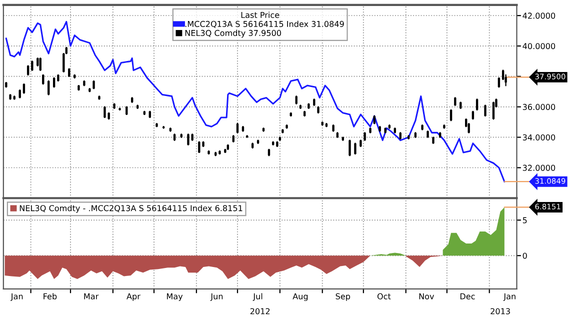  I want to click on y-tick-label: 34.0000, so click(539, 137).